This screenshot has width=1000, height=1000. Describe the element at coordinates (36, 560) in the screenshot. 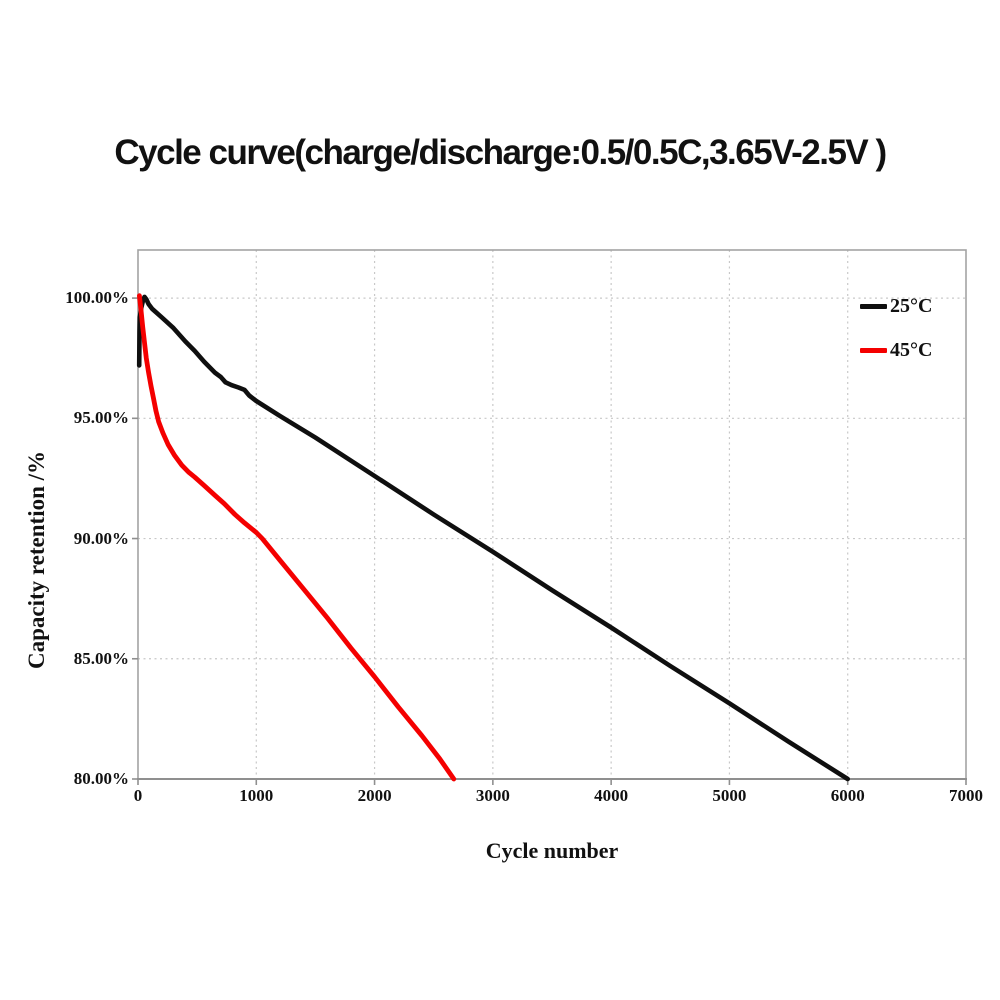

I see `y-axis-title: Capacity retention /%` at that location.